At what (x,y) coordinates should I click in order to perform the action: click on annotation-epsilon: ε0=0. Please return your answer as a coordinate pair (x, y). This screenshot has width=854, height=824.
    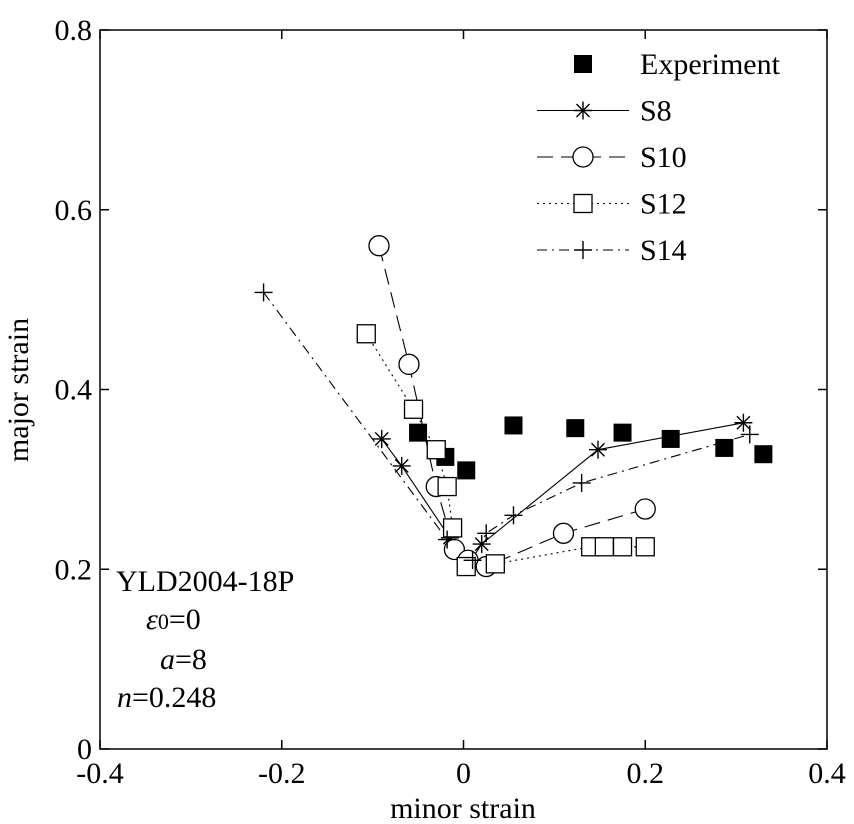
    Looking at the image, I should click on (173, 619).